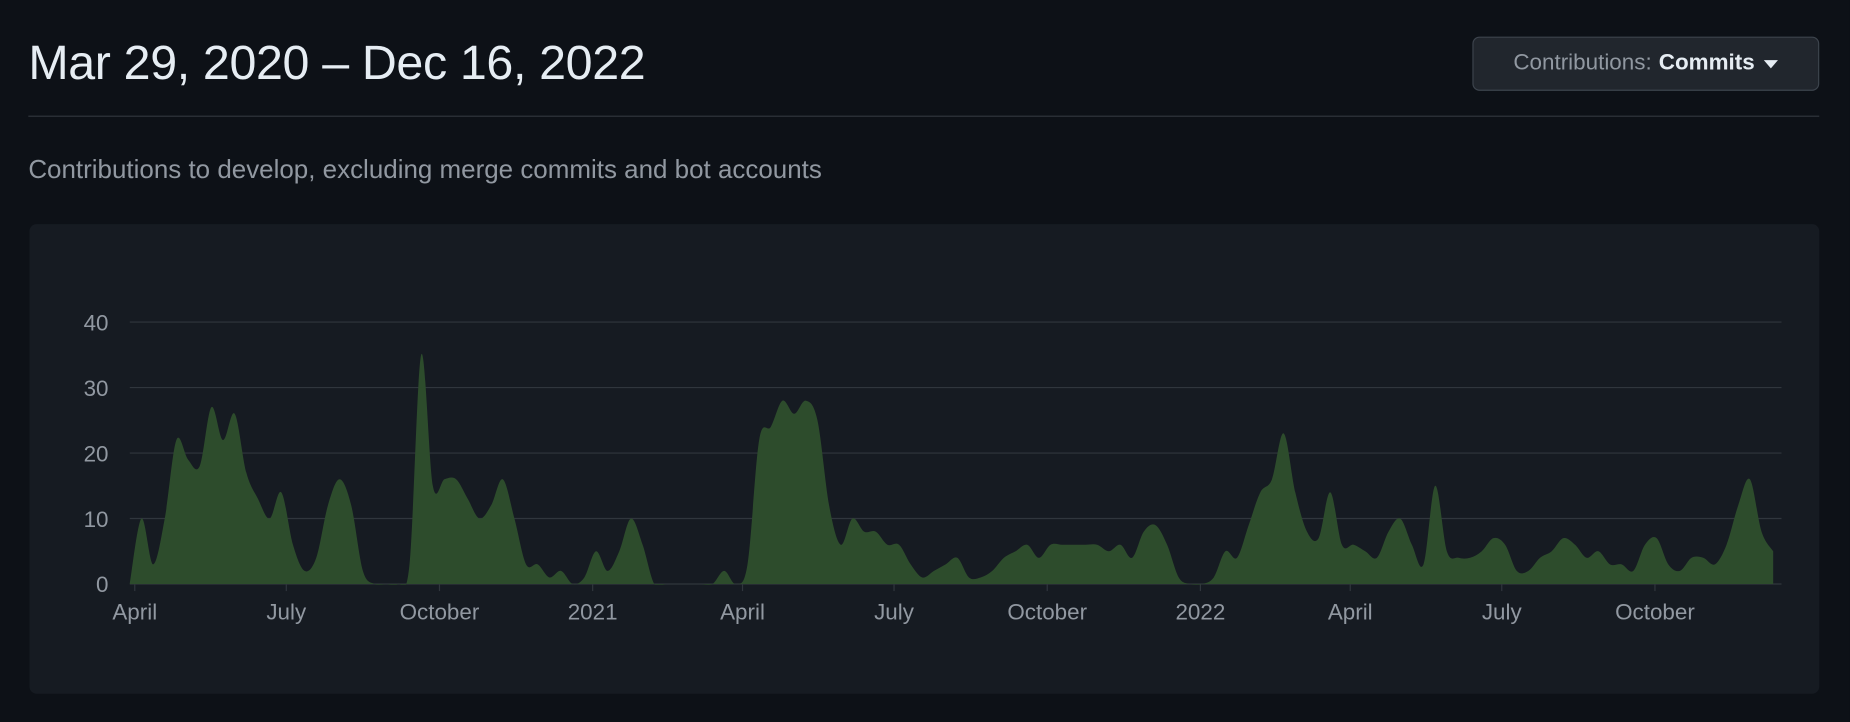  Describe the element at coordinates (924, 116) in the screenshot. I see `divider` at that location.